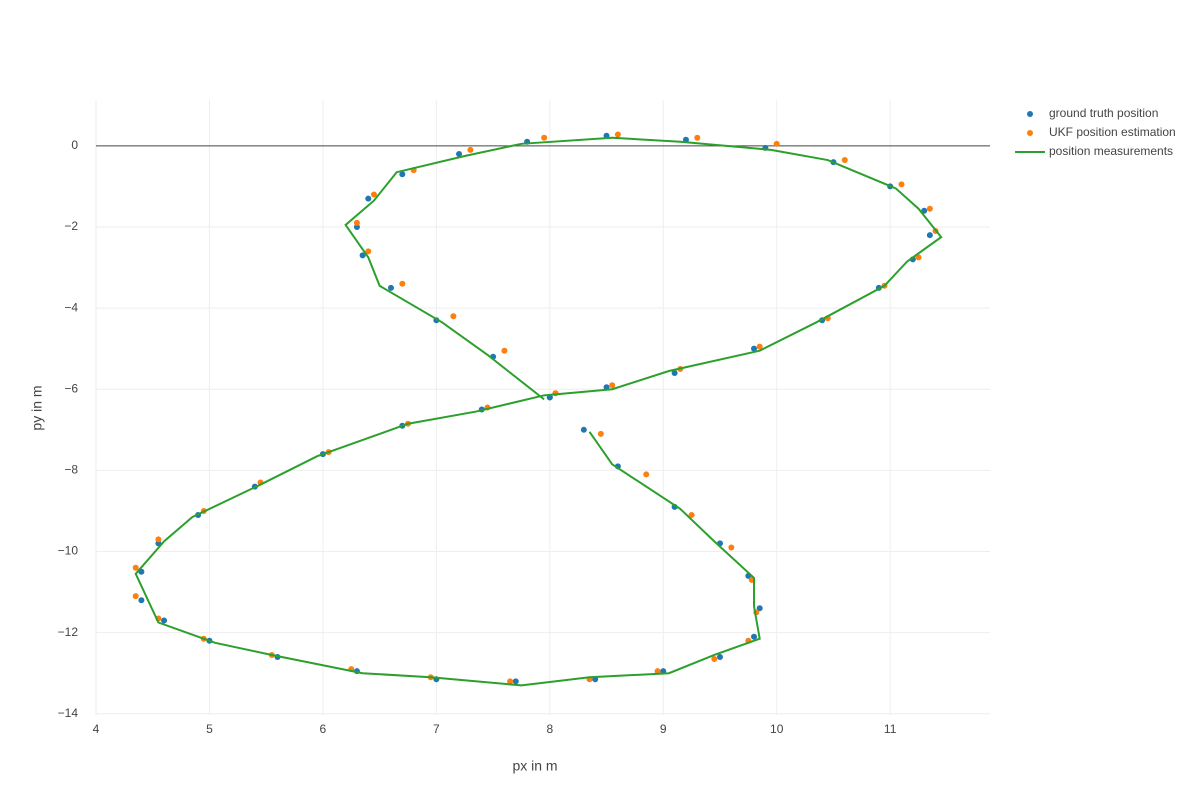 This screenshot has height=805, width=1200. What do you see at coordinates (1103, 113) in the screenshot?
I see `legend-label: ground truth position` at bounding box center [1103, 113].